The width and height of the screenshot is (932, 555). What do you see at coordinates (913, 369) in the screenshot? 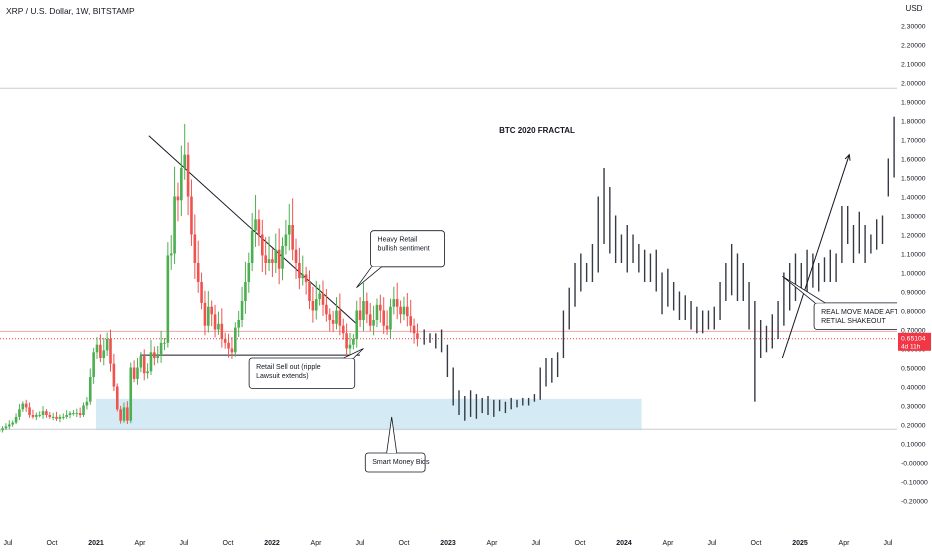
I see `y-tick-label: 0.50000` at bounding box center [913, 369].